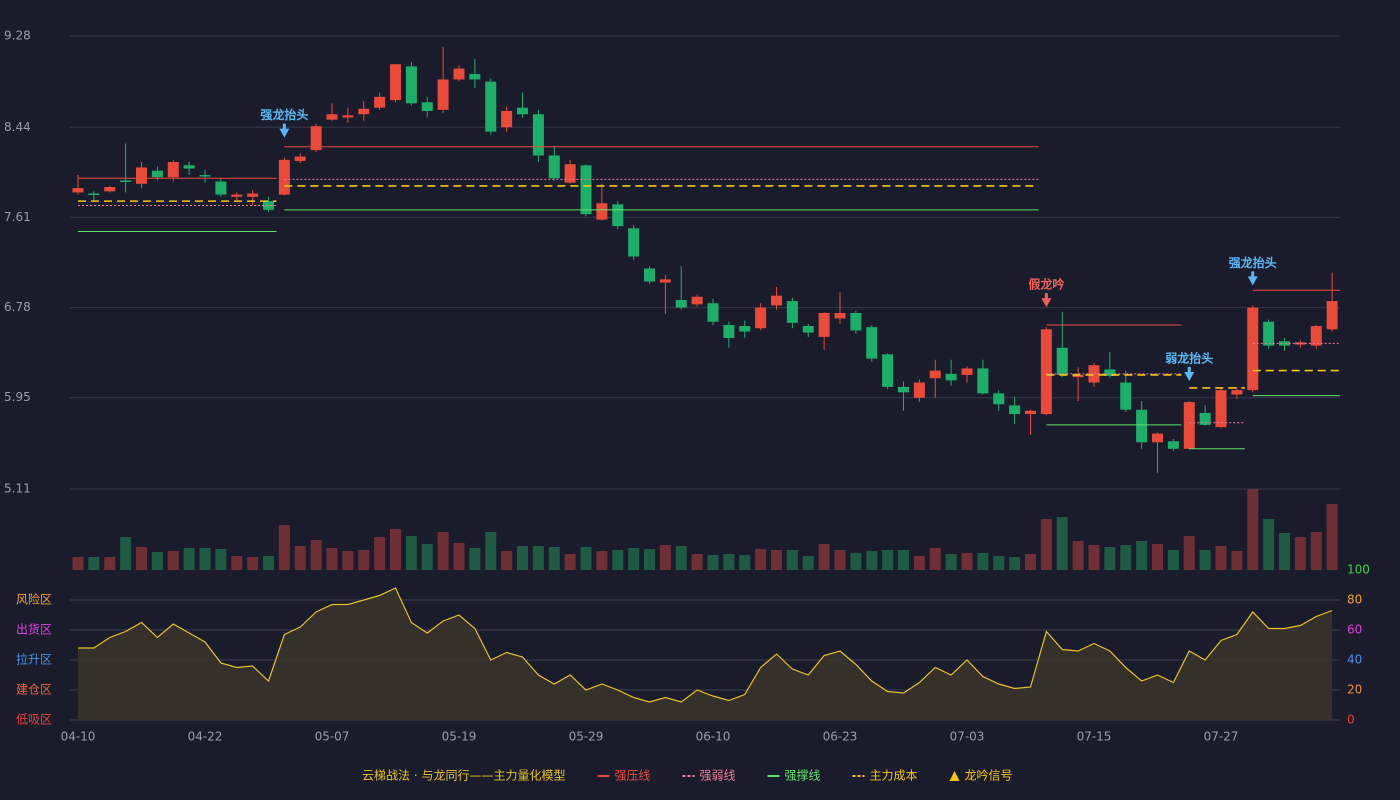 This screenshot has height=800, width=1400. I want to click on y-tick-label: 8.44, so click(17, 127).